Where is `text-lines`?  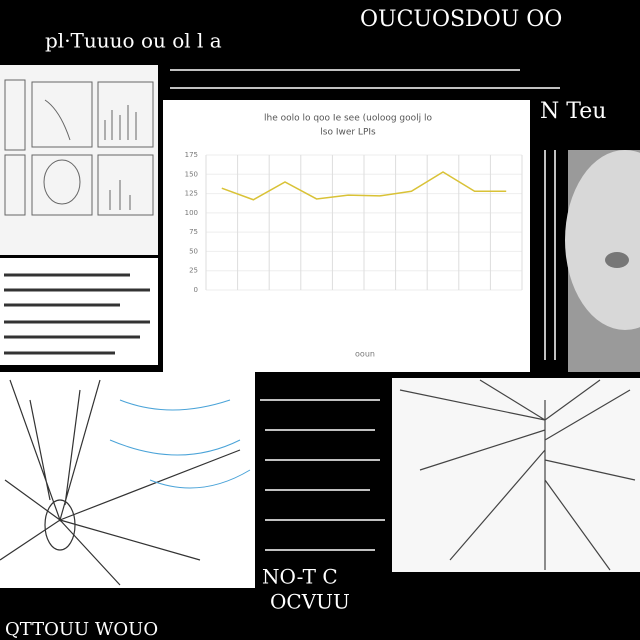
text-lines is located at coordinates (77, 314).